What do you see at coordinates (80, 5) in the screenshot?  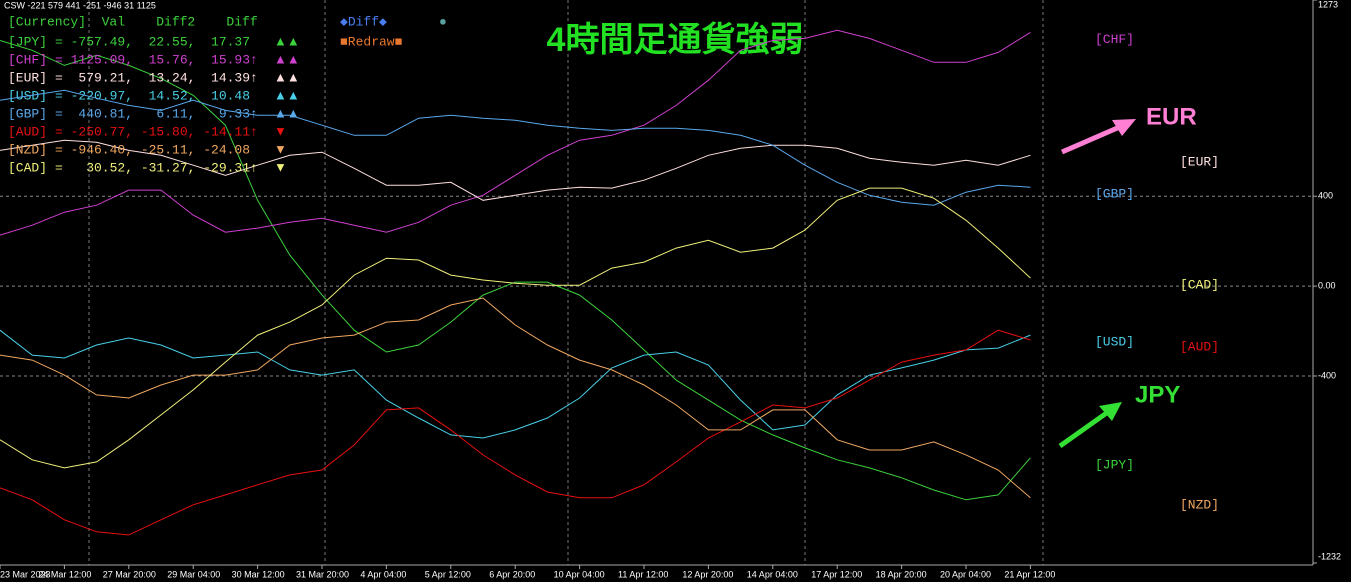 I see `header-info: CSW -221 579 441 -251 -946 31 1125` at bounding box center [80, 5].